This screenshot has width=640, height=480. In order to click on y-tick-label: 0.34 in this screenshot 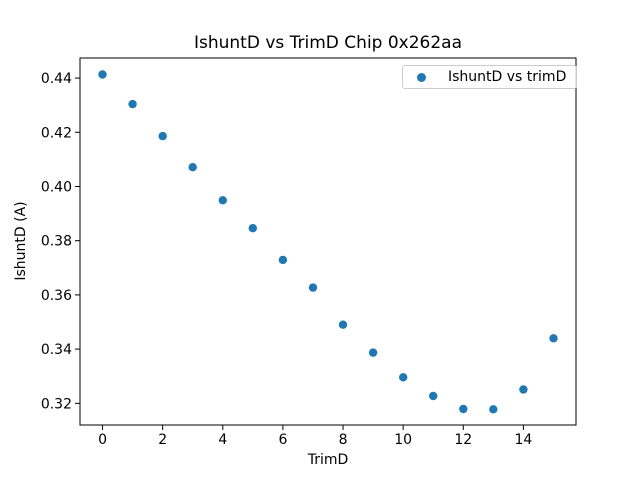, I will do `click(56, 350)`.